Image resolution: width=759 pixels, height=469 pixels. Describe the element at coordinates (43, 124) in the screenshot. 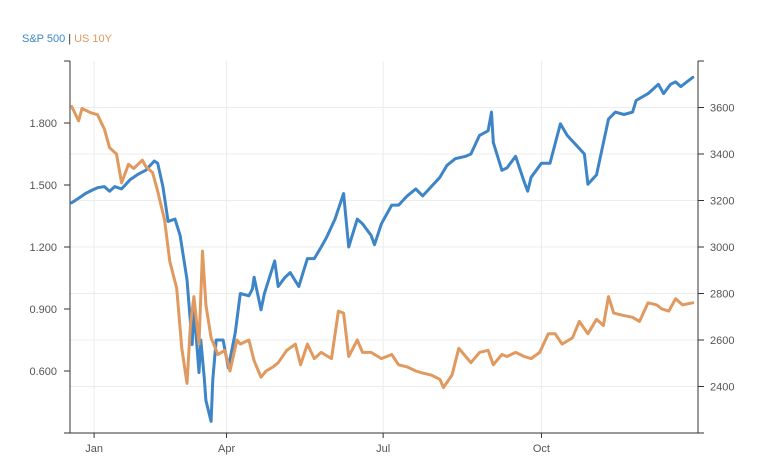

I see `left-tick-label: 1.800` at that location.